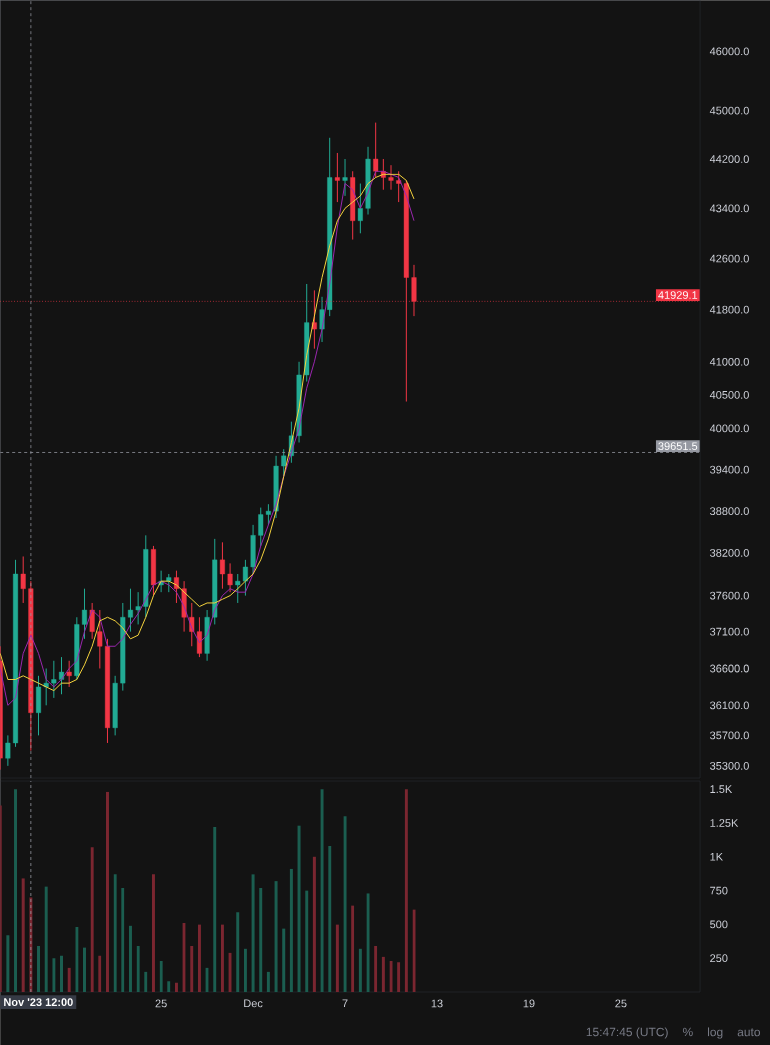  I want to click on y-tick-label: 36100.0, so click(729, 705).